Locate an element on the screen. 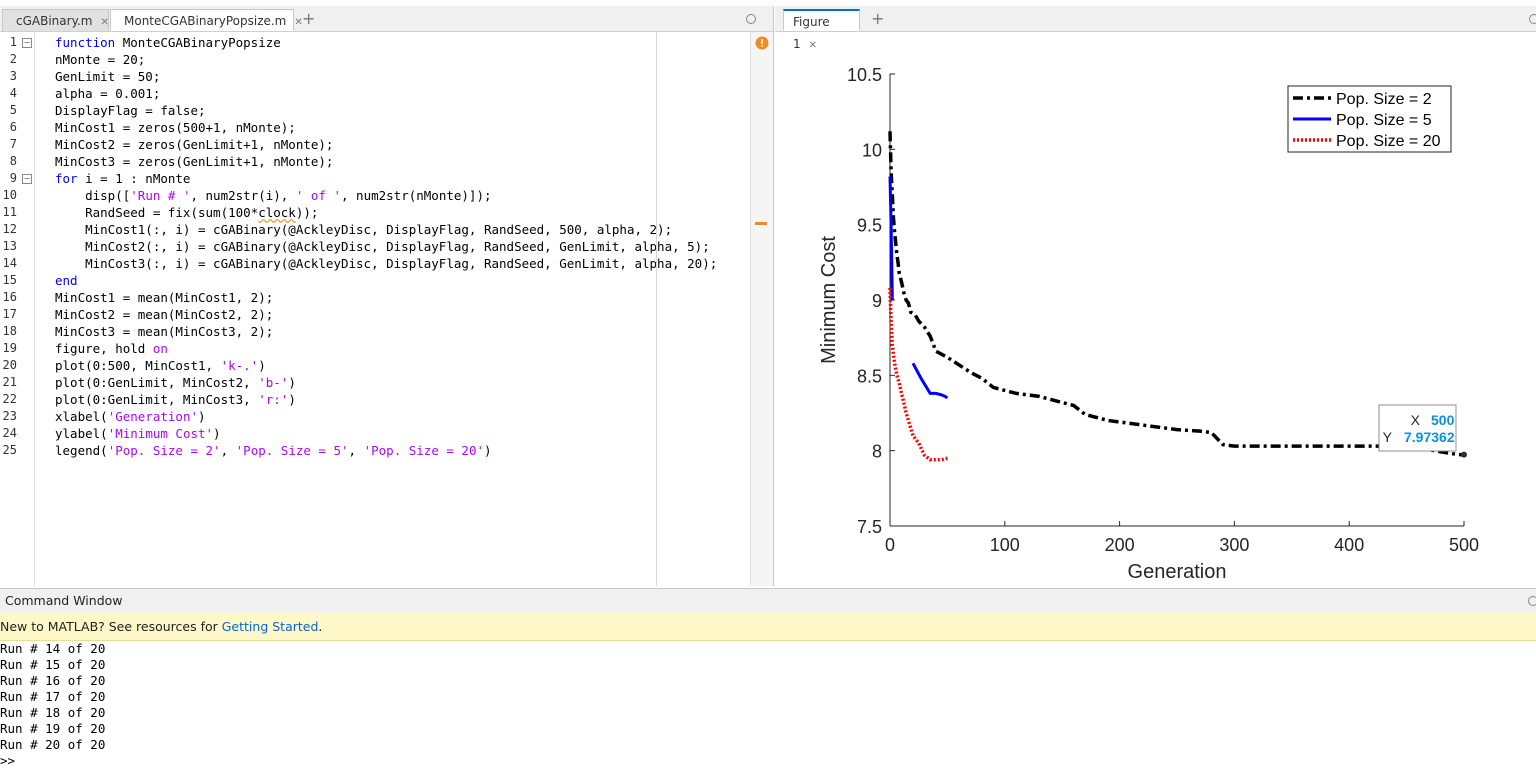 The image size is (1536, 769). code-token: , num2str(i), is located at coordinates (243, 195).